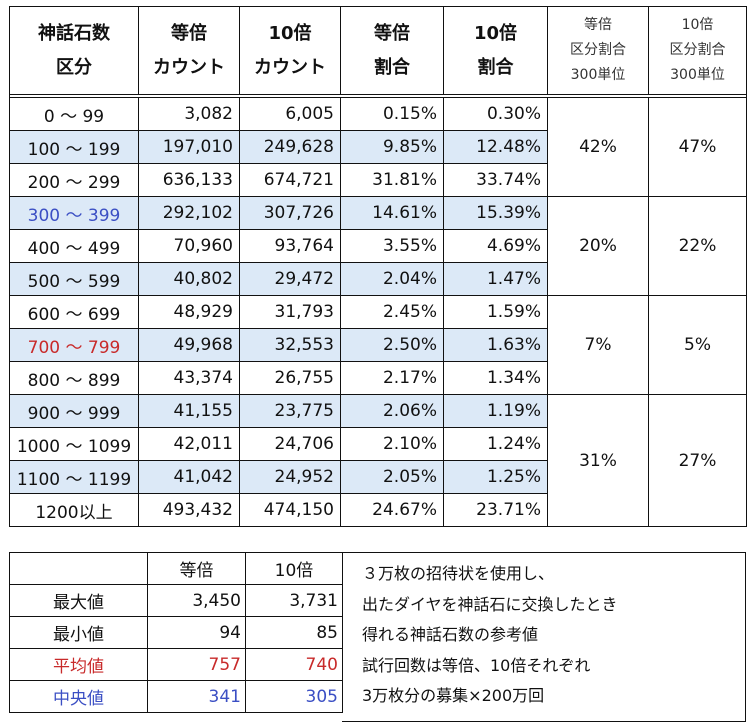 Image resolution: width=750 pixels, height=727 pixels. Describe the element at coordinates (598, 345) in the screenshot. I see `bucket-1x-cell: 7%` at that location.